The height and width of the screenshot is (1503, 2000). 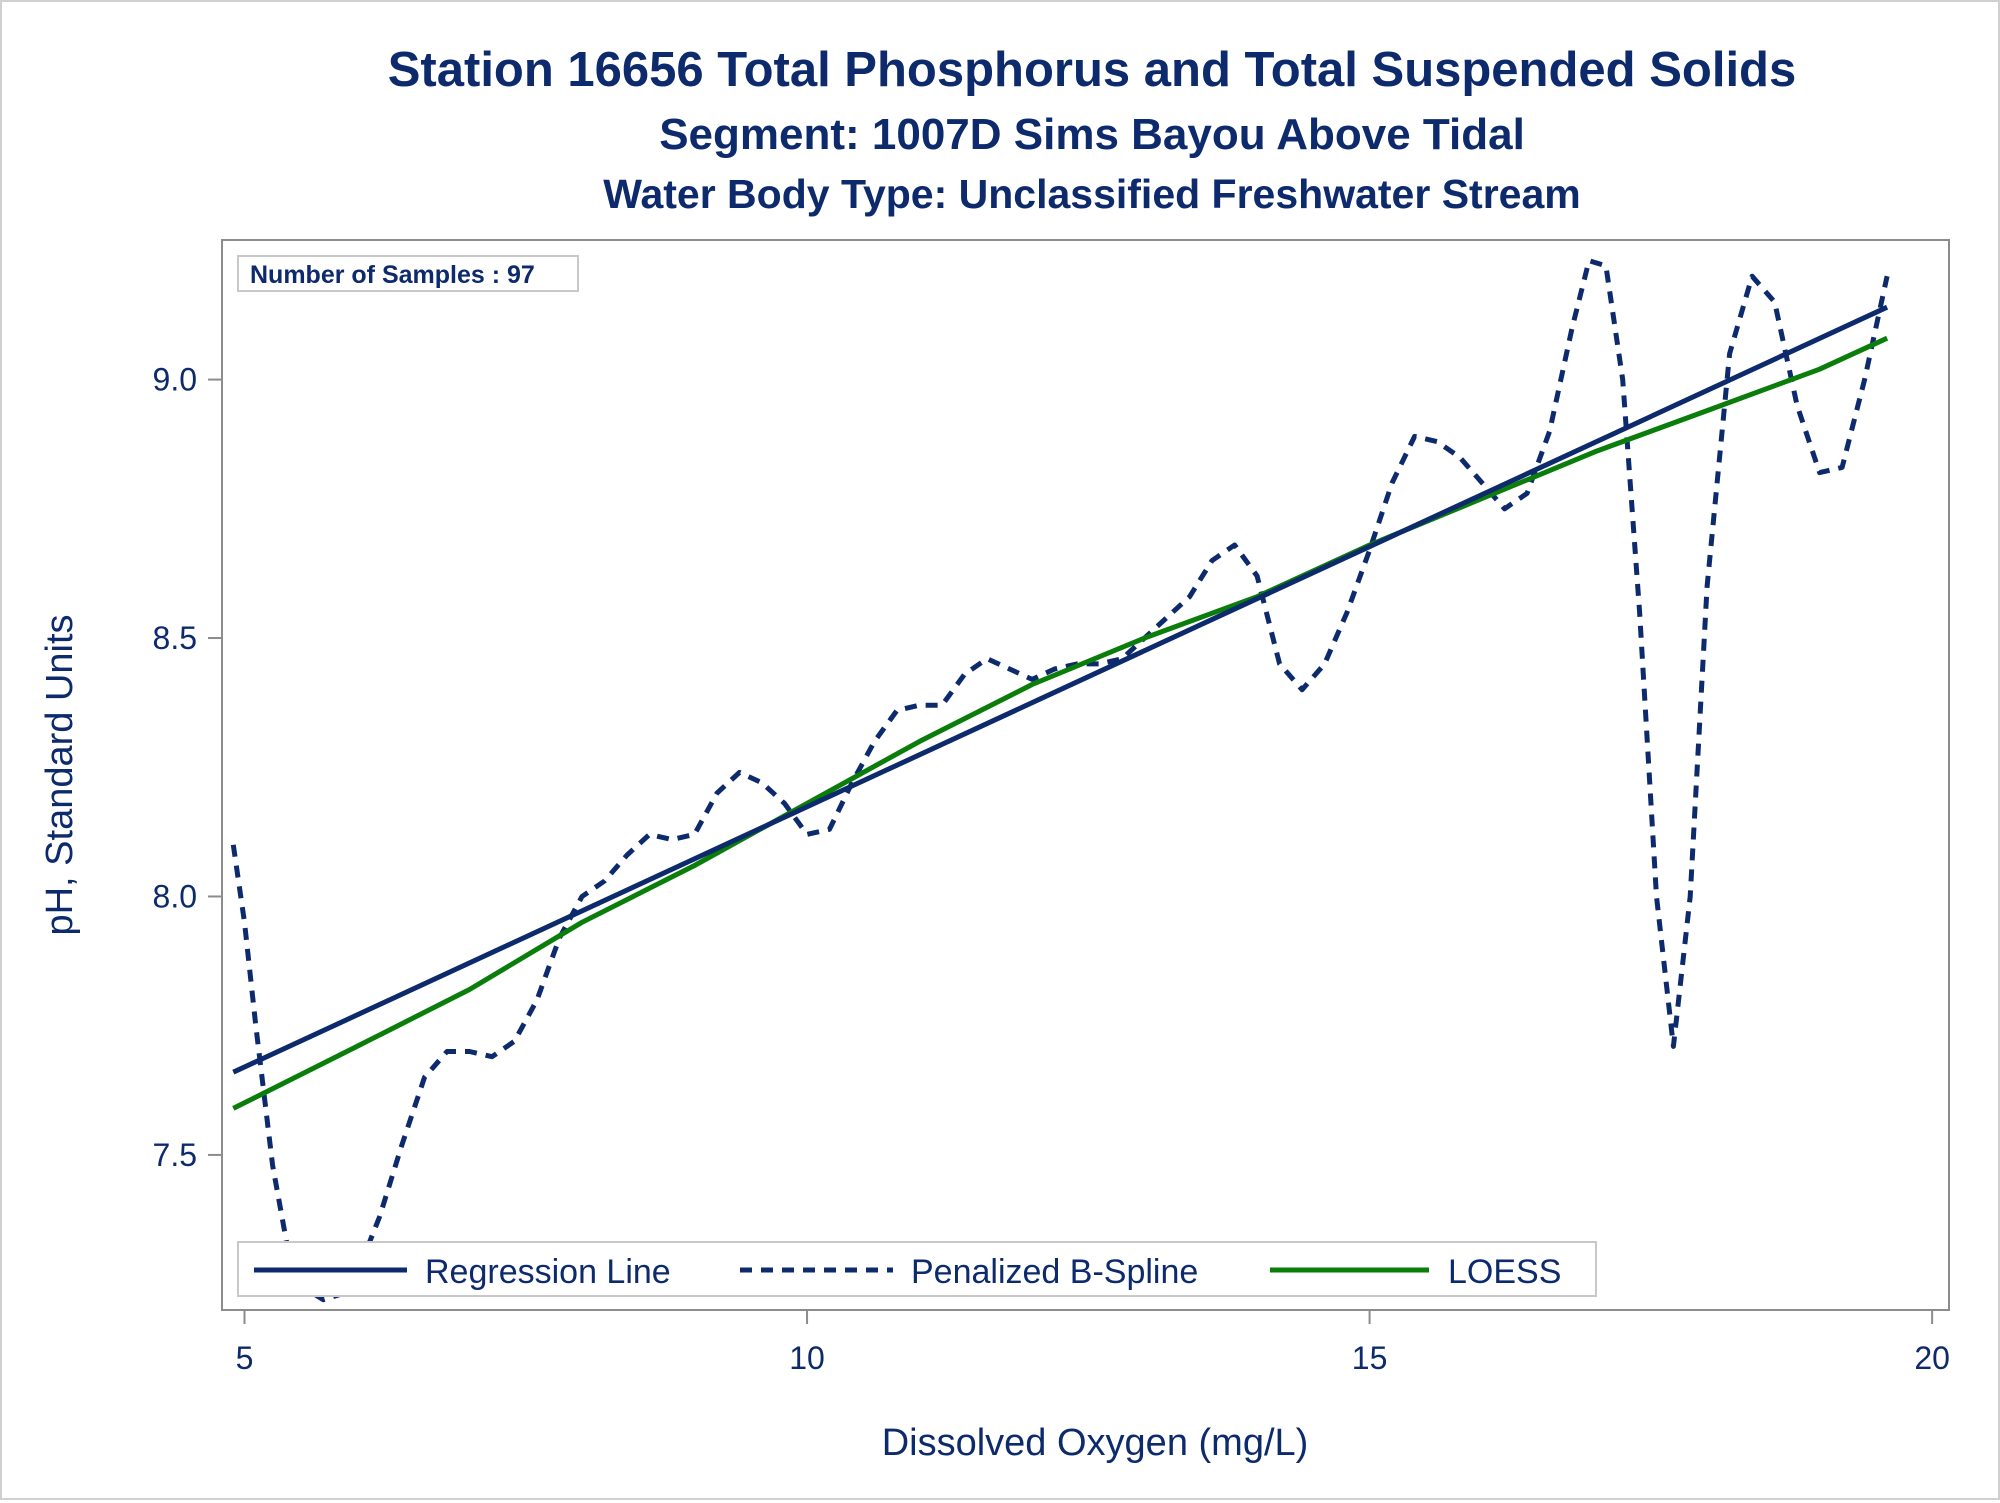 I want to click on x-tick-label-1: 10, so click(x=807, y=1358).